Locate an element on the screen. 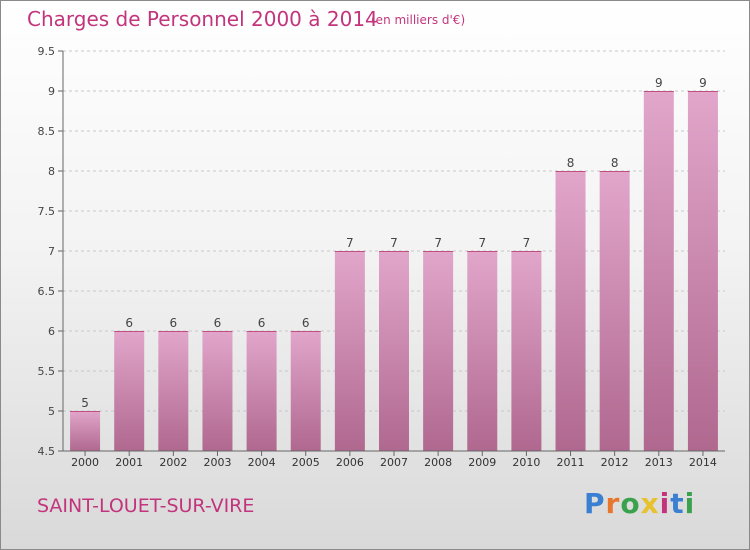  y-tick-label: 9.5 is located at coordinates (47, 51).